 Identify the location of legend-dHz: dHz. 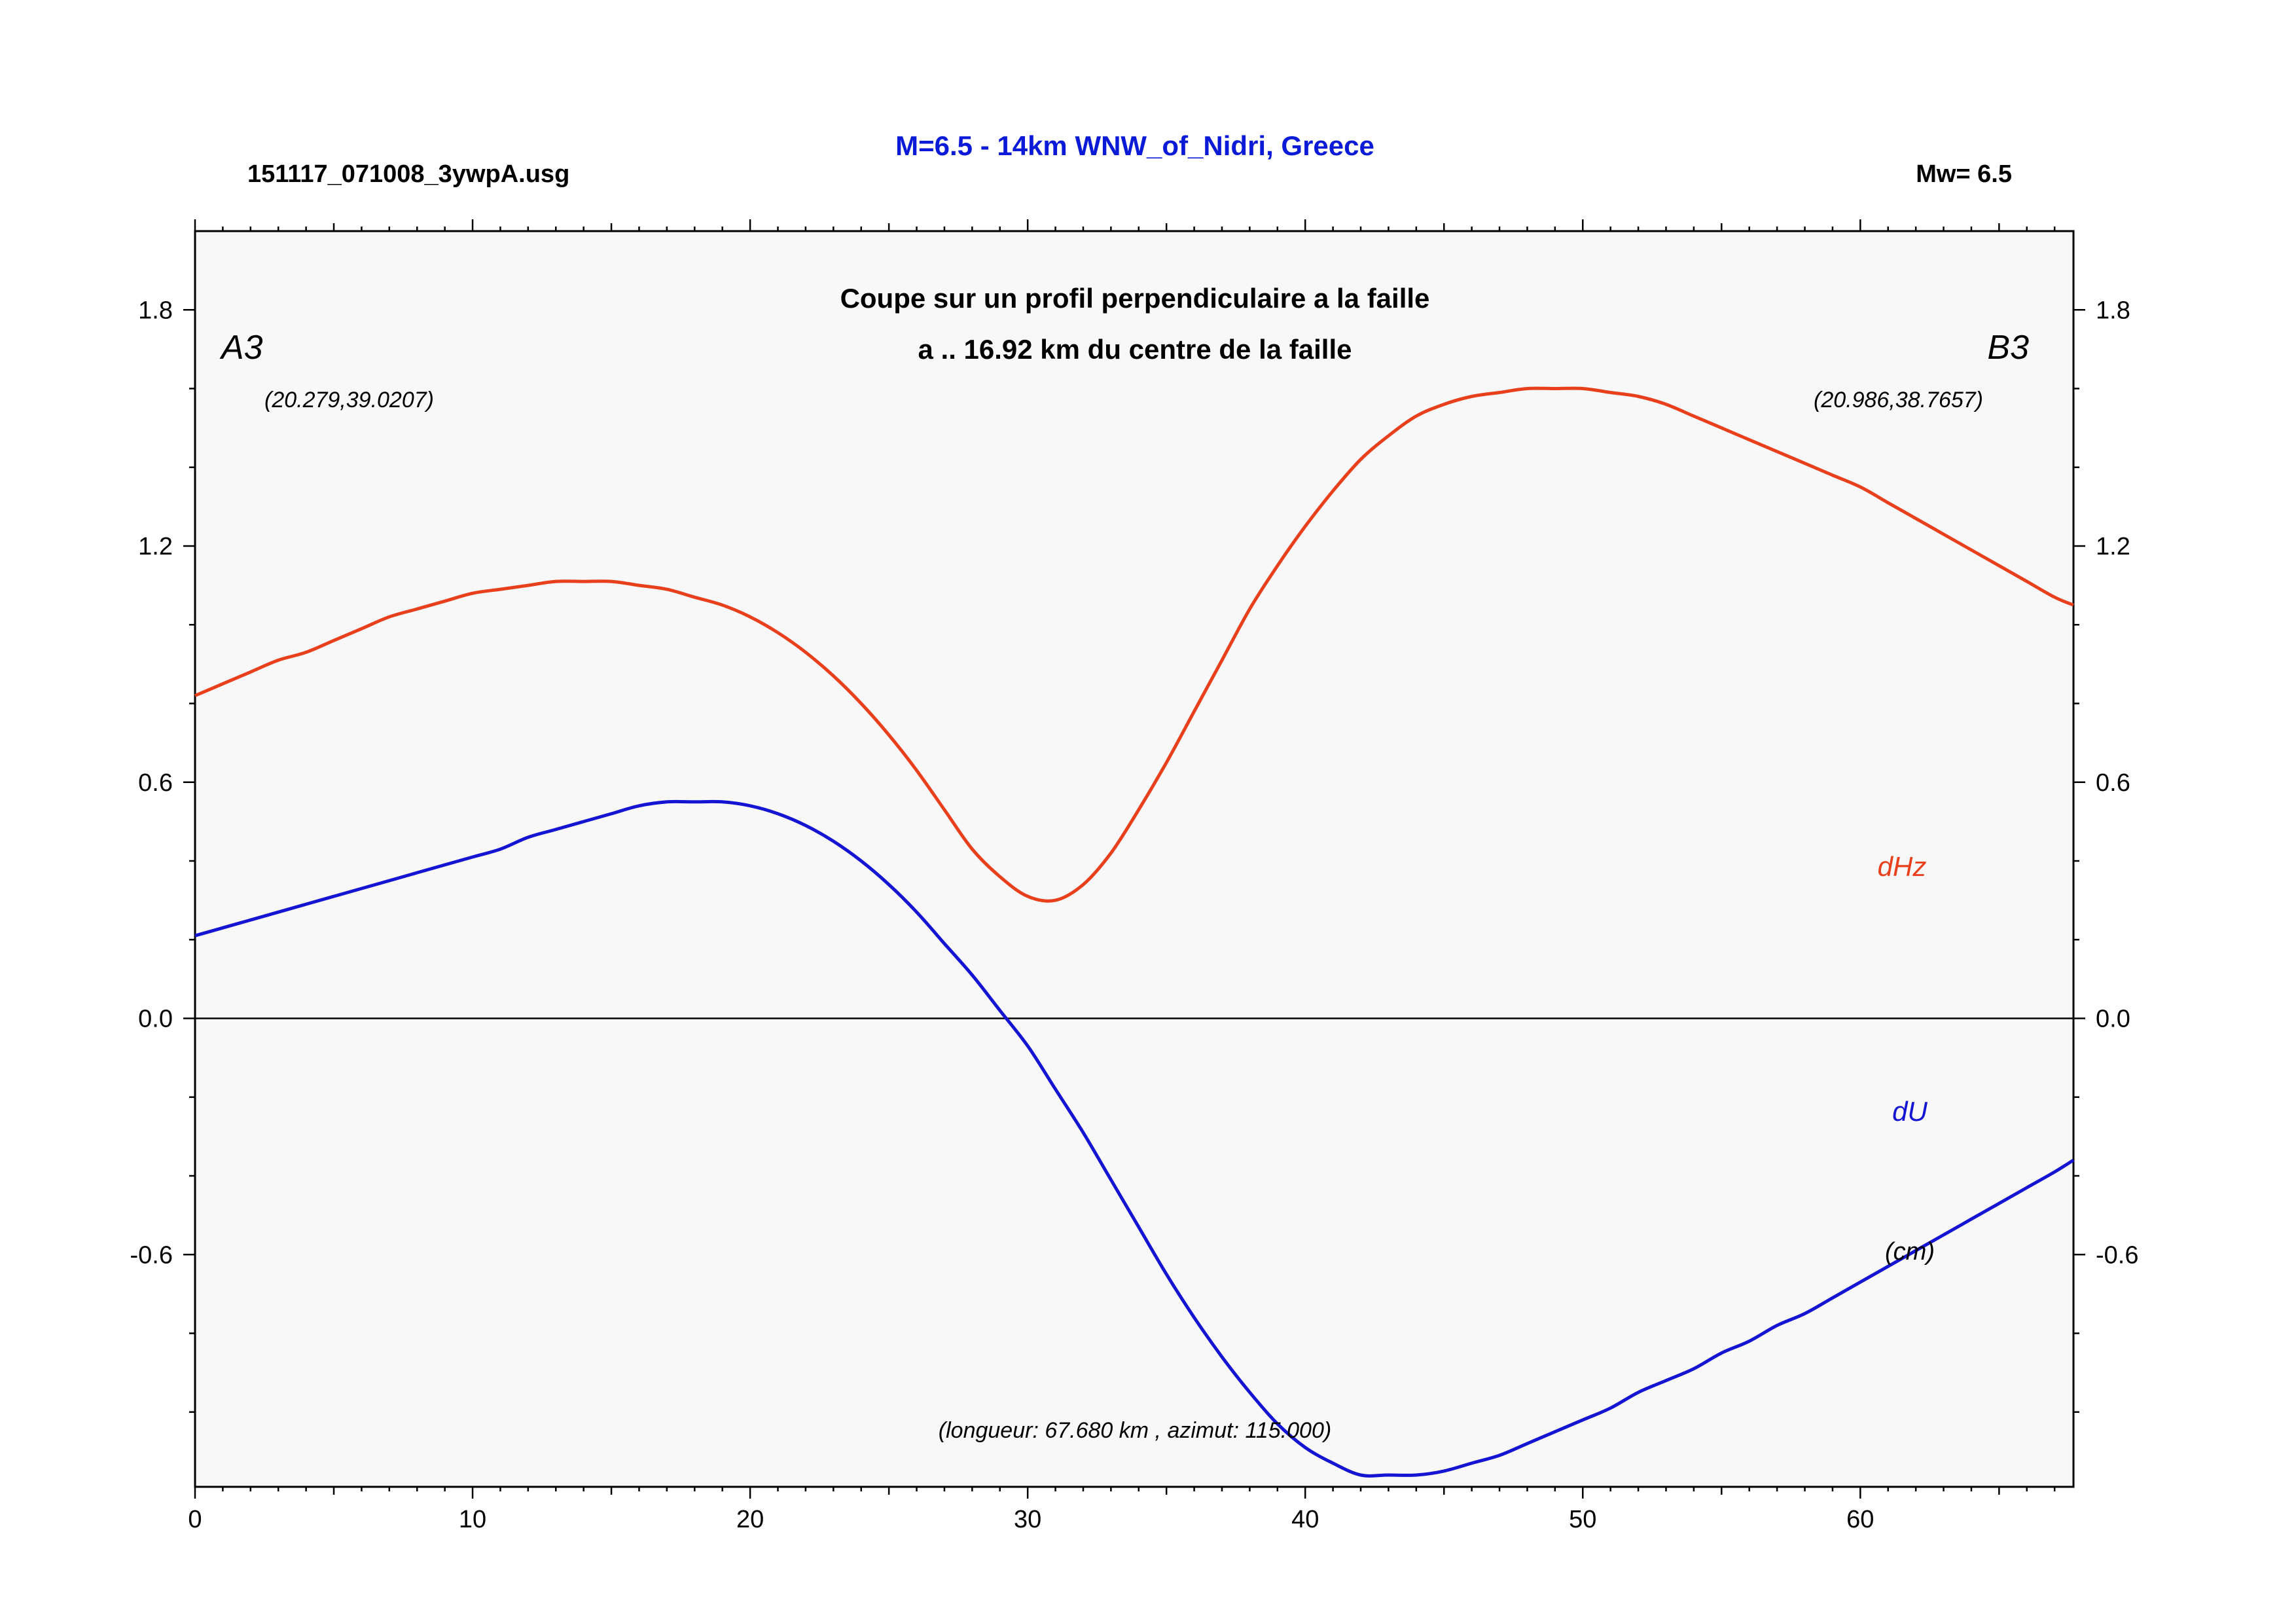
(1902, 866).